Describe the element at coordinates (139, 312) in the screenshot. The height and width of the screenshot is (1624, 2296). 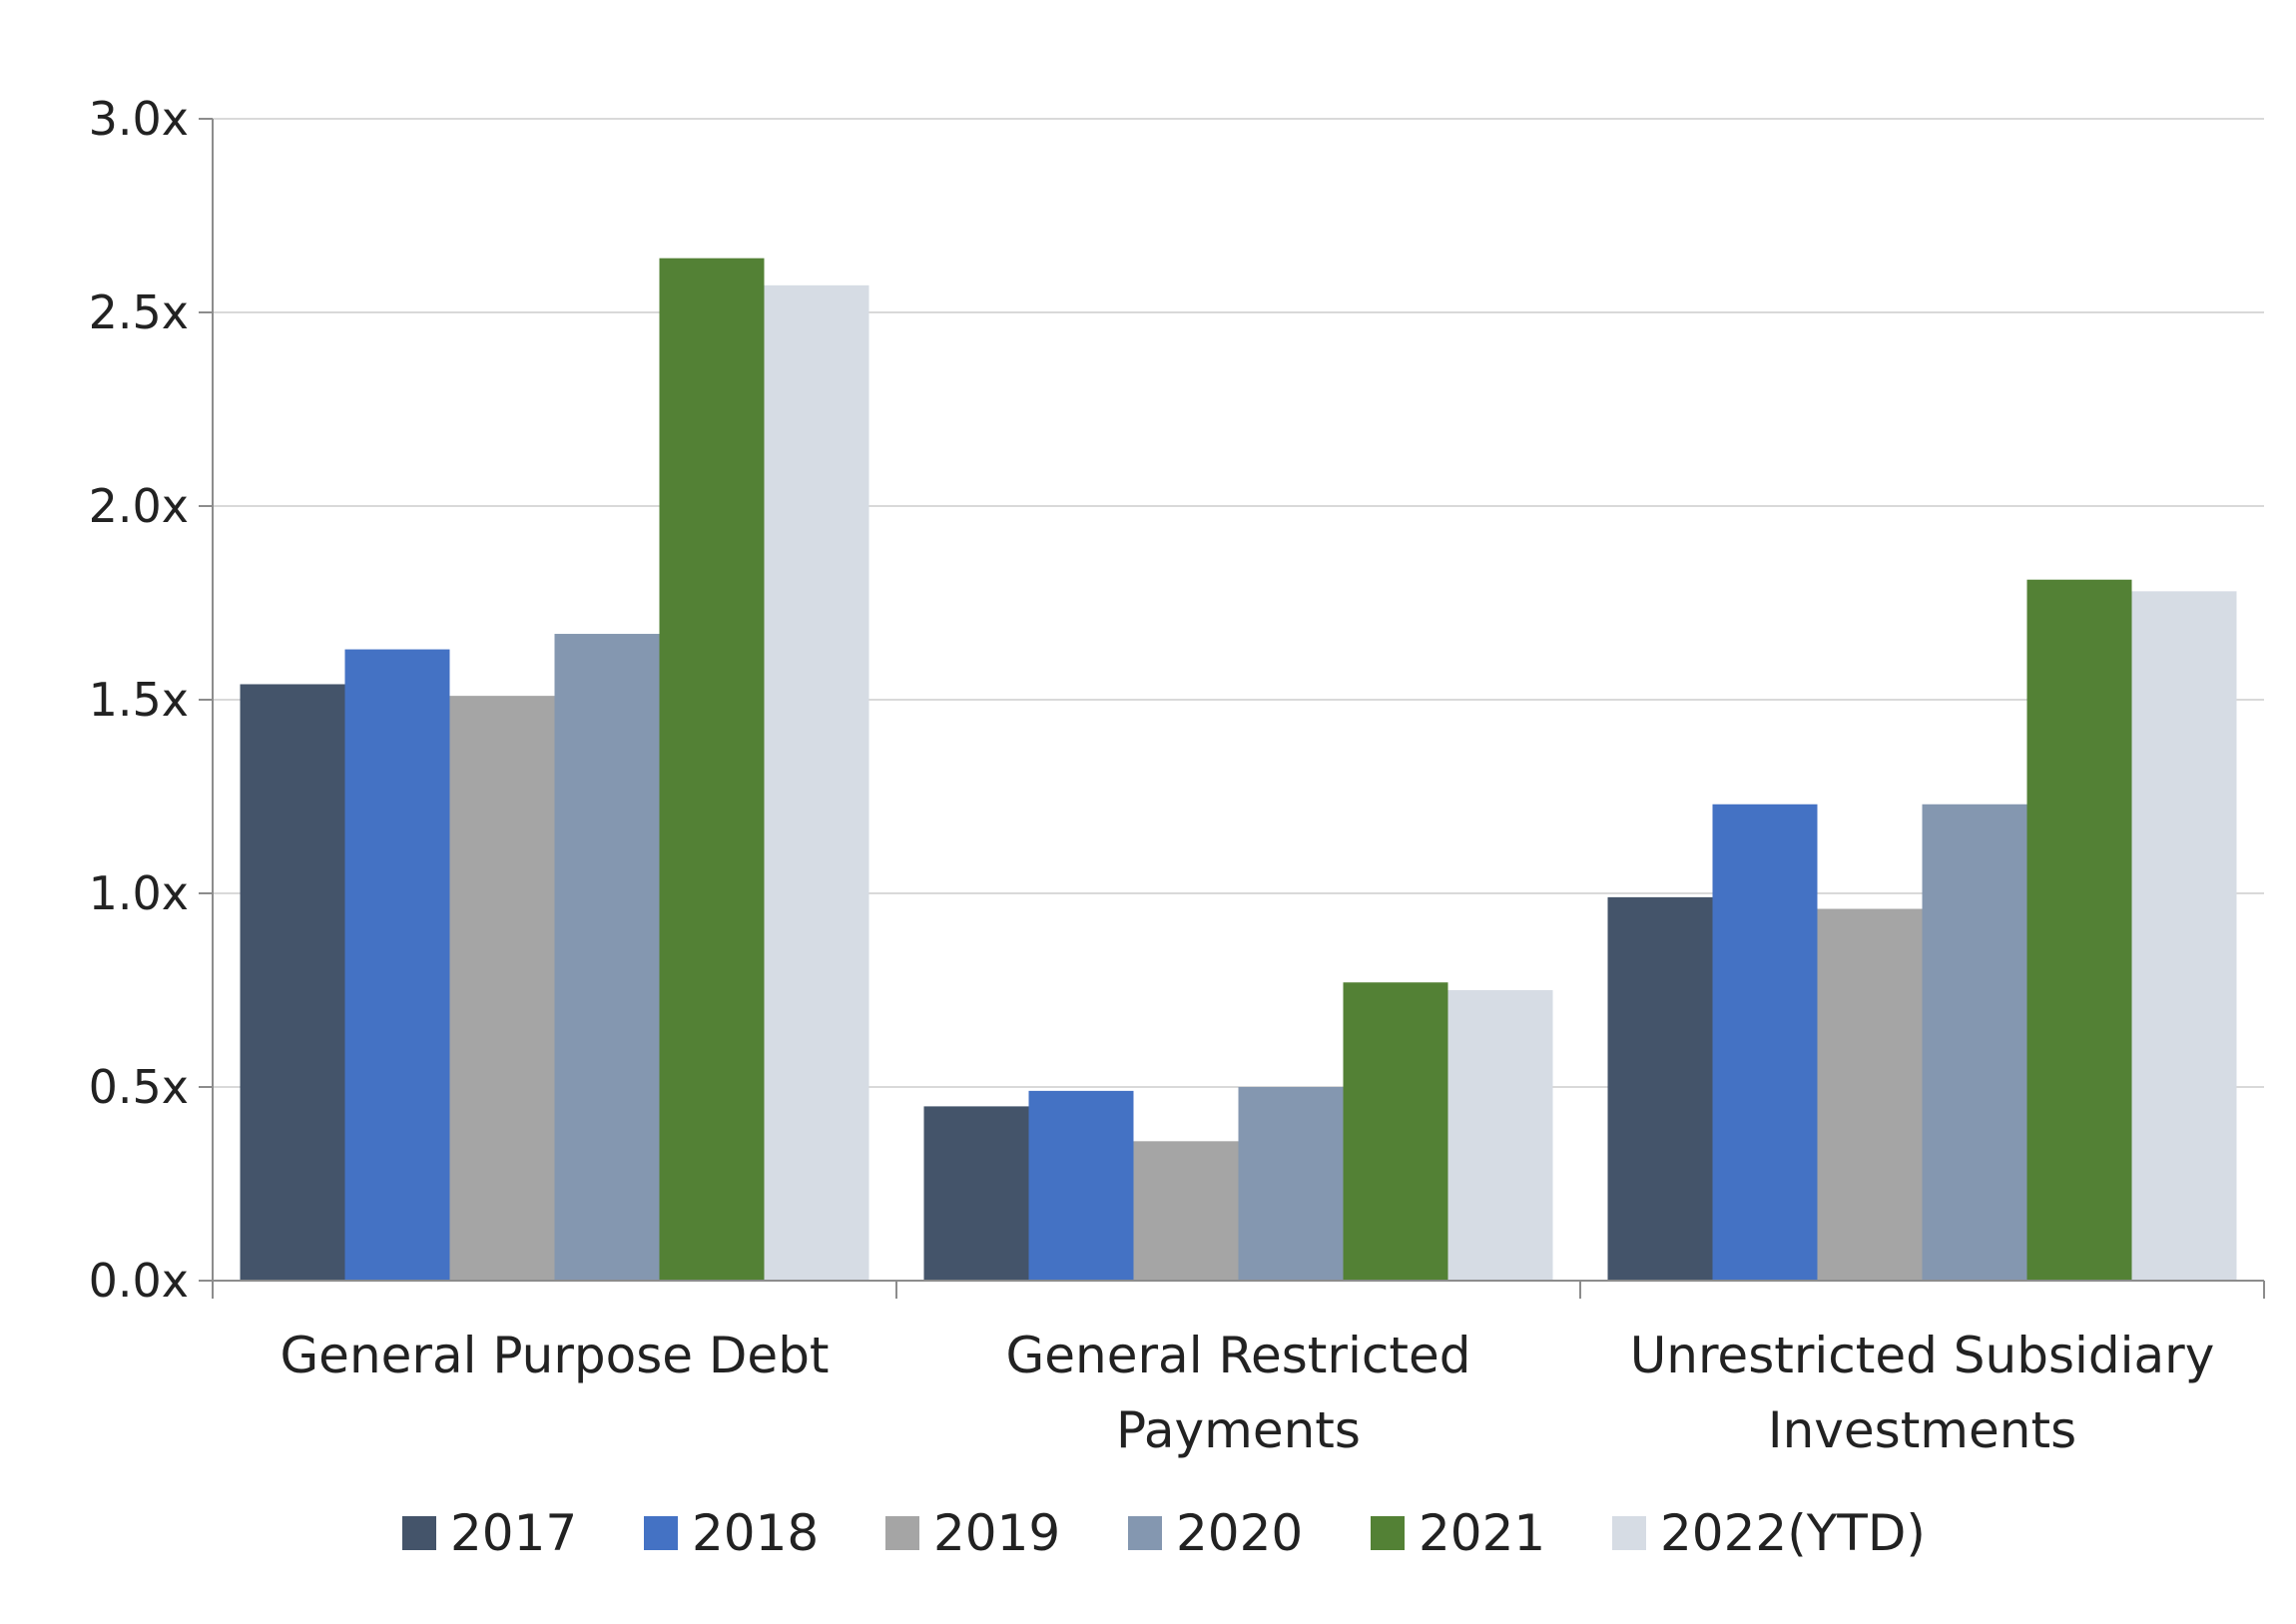
I see `y-tick-label: 2.5x` at that location.